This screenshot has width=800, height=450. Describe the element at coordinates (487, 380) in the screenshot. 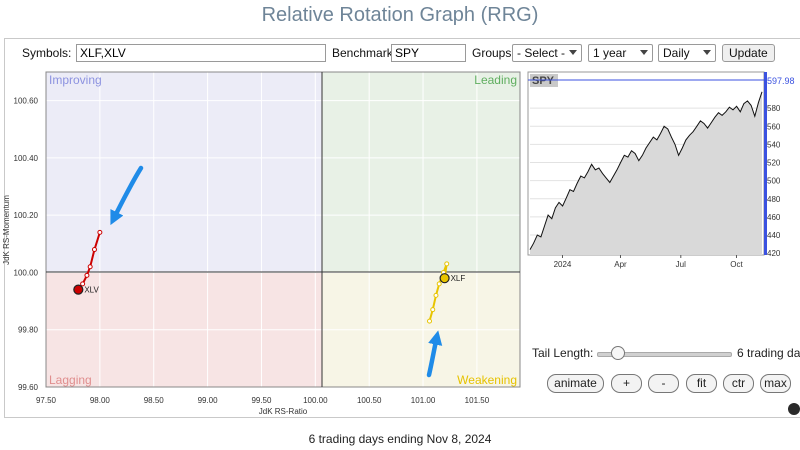

I see `quadrant-label-weakening: Weakening` at that location.